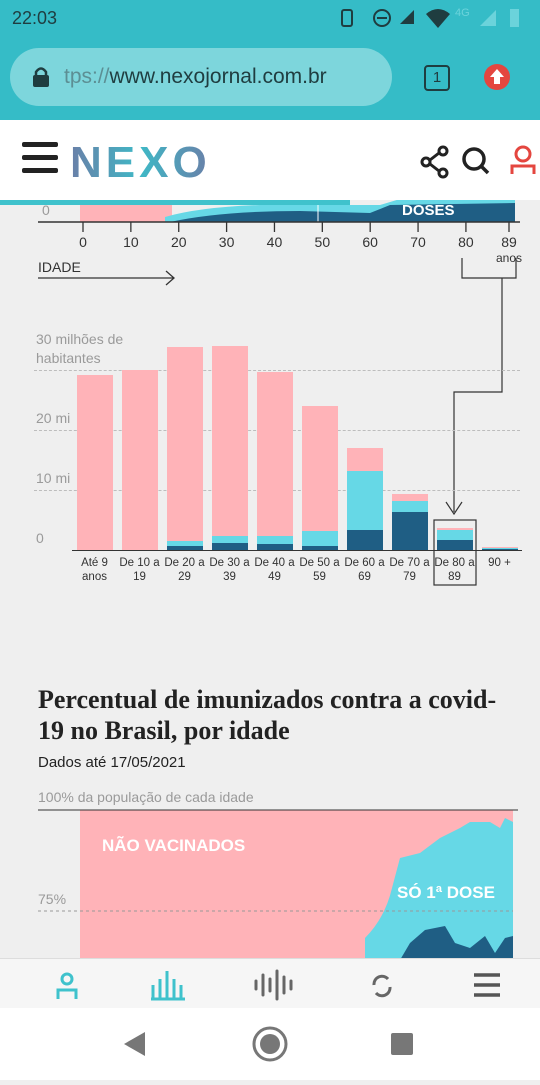 This screenshot has width=540, height=1085. What do you see at coordinates (402, 1044) in the screenshot?
I see `recents-button` at bounding box center [402, 1044].